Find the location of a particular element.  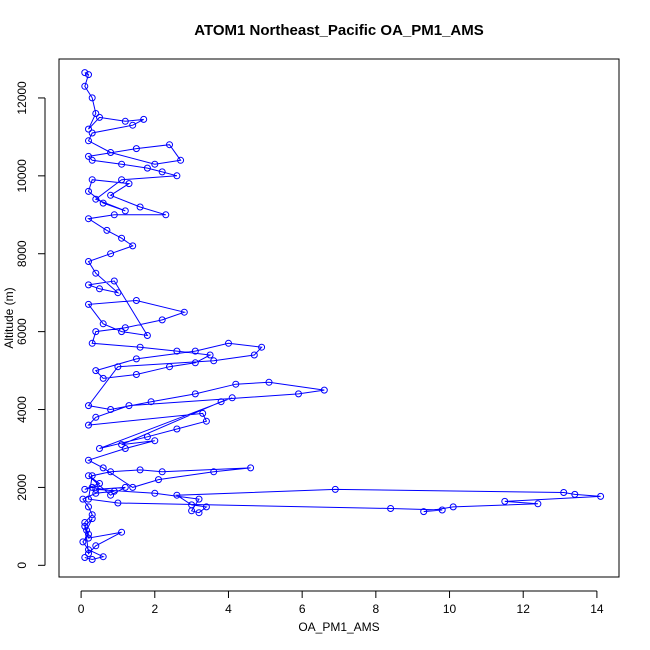

y-tick-label: 10000 is located at coordinates (22, 176).